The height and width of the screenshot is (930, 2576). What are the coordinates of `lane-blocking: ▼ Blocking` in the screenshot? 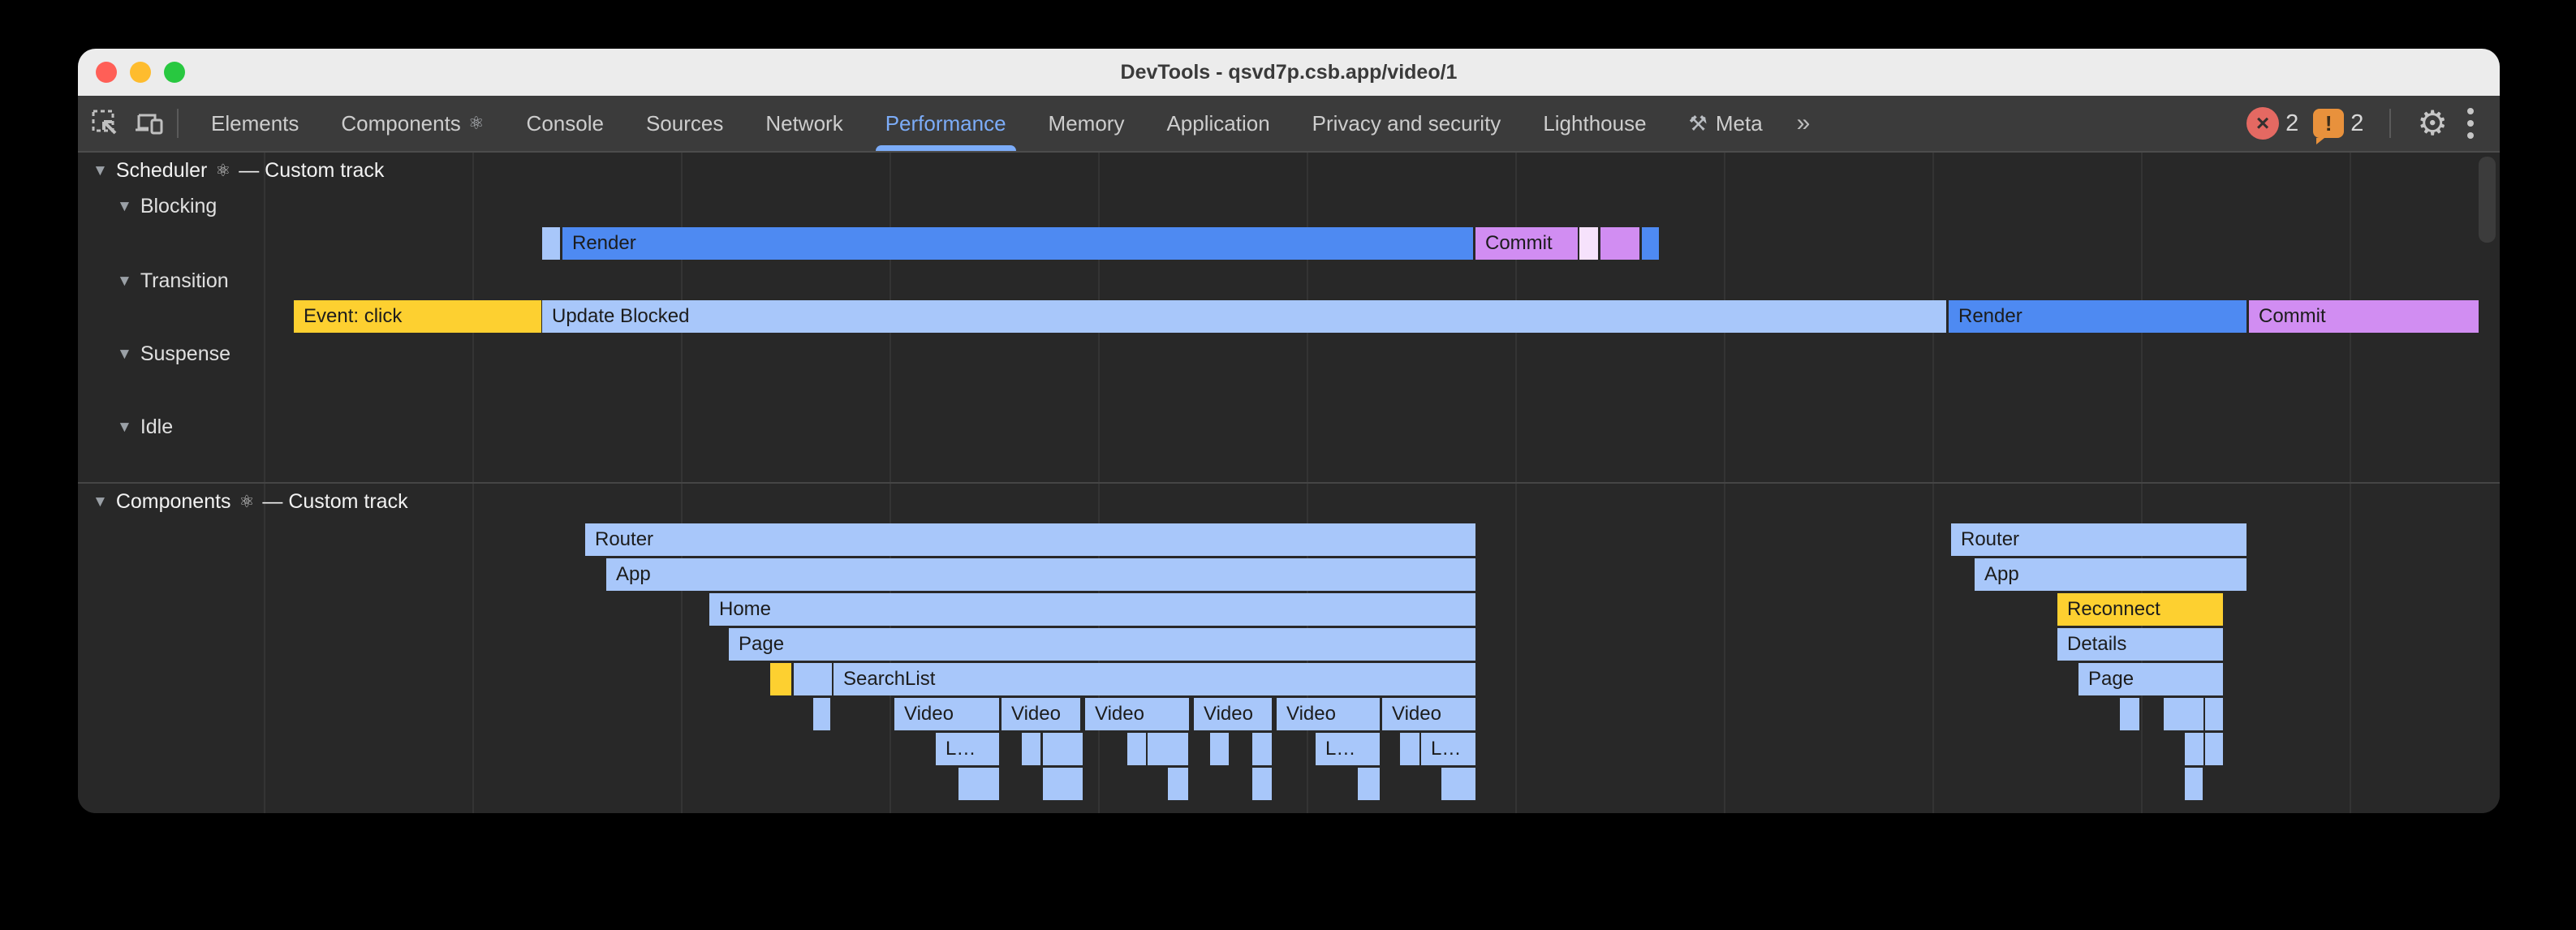 It's located at (167, 206).